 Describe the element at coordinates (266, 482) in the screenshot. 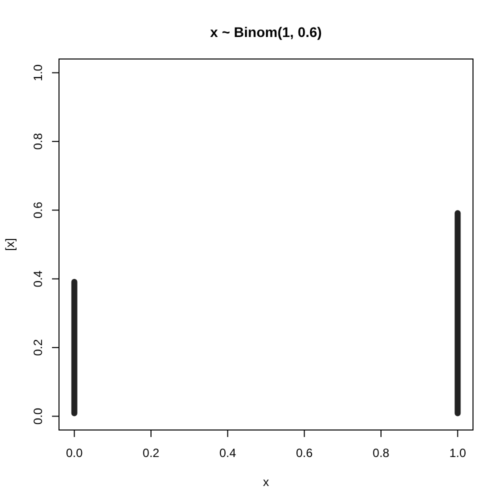

I see `x-axis-title: x` at that location.